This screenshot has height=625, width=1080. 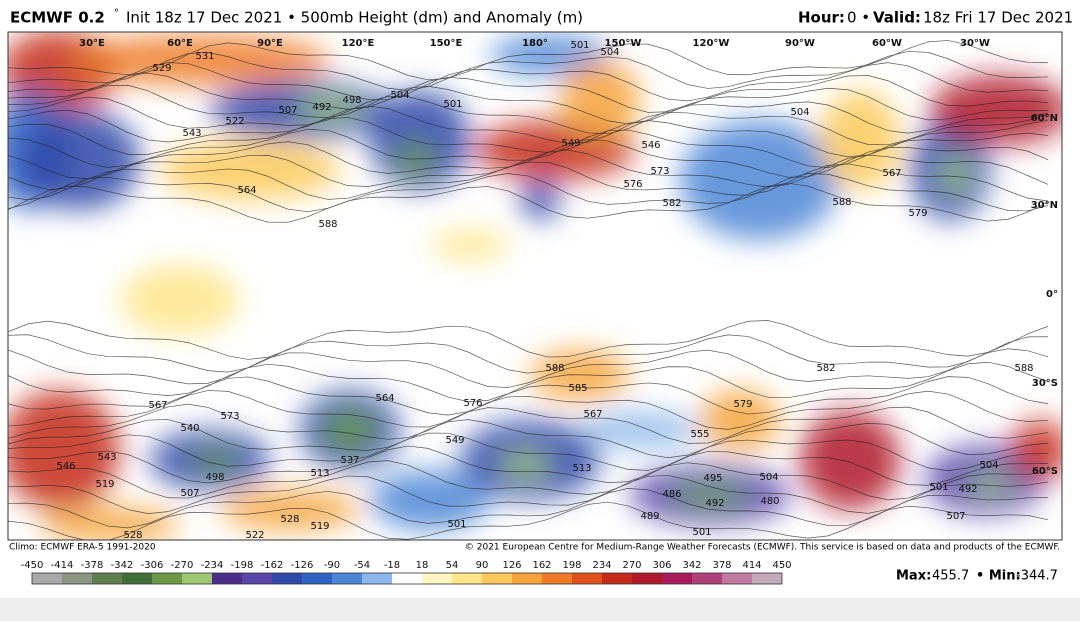 I want to click on contour-label: 531, so click(x=204, y=56).